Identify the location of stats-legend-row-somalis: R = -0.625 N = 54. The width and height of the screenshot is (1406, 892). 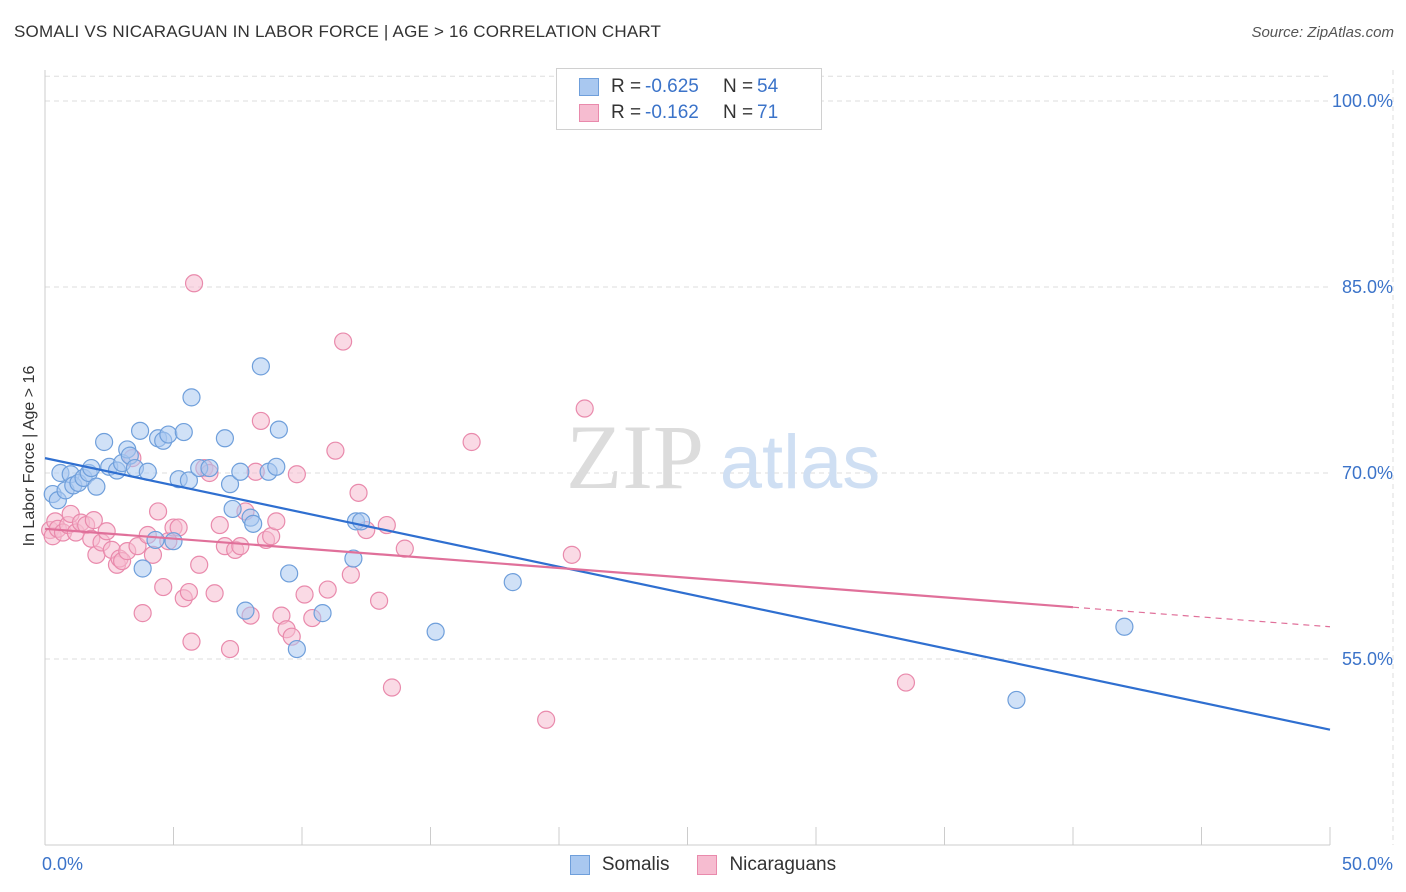
(678, 87).